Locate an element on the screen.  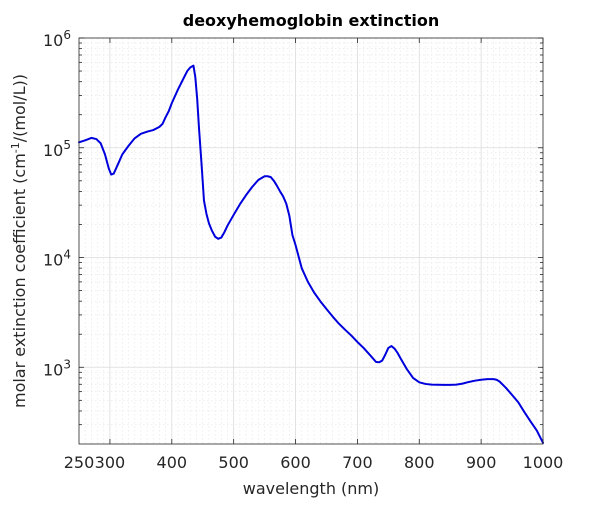
x-tick-label: 400 is located at coordinates (172, 462).